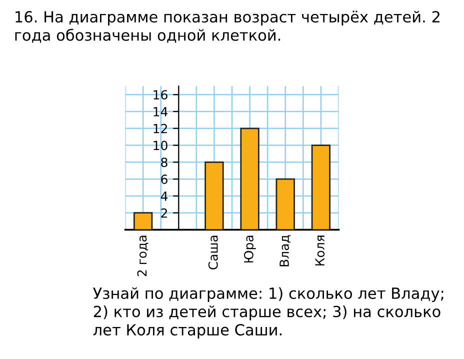  What do you see at coordinates (285, 250) in the screenshot?
I see `x-tick-label: Влад` at bounding box center [285, 250].